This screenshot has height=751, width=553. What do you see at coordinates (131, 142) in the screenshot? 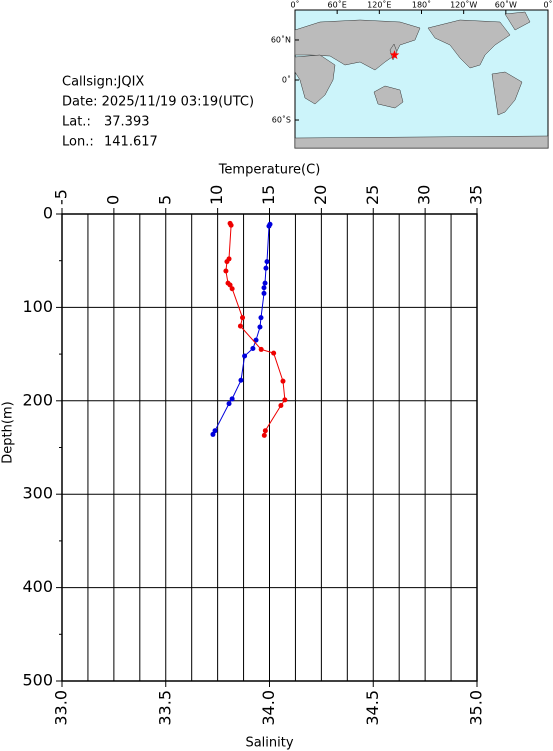
I see `info-text: 141.617` at bounding box center [131, 142].